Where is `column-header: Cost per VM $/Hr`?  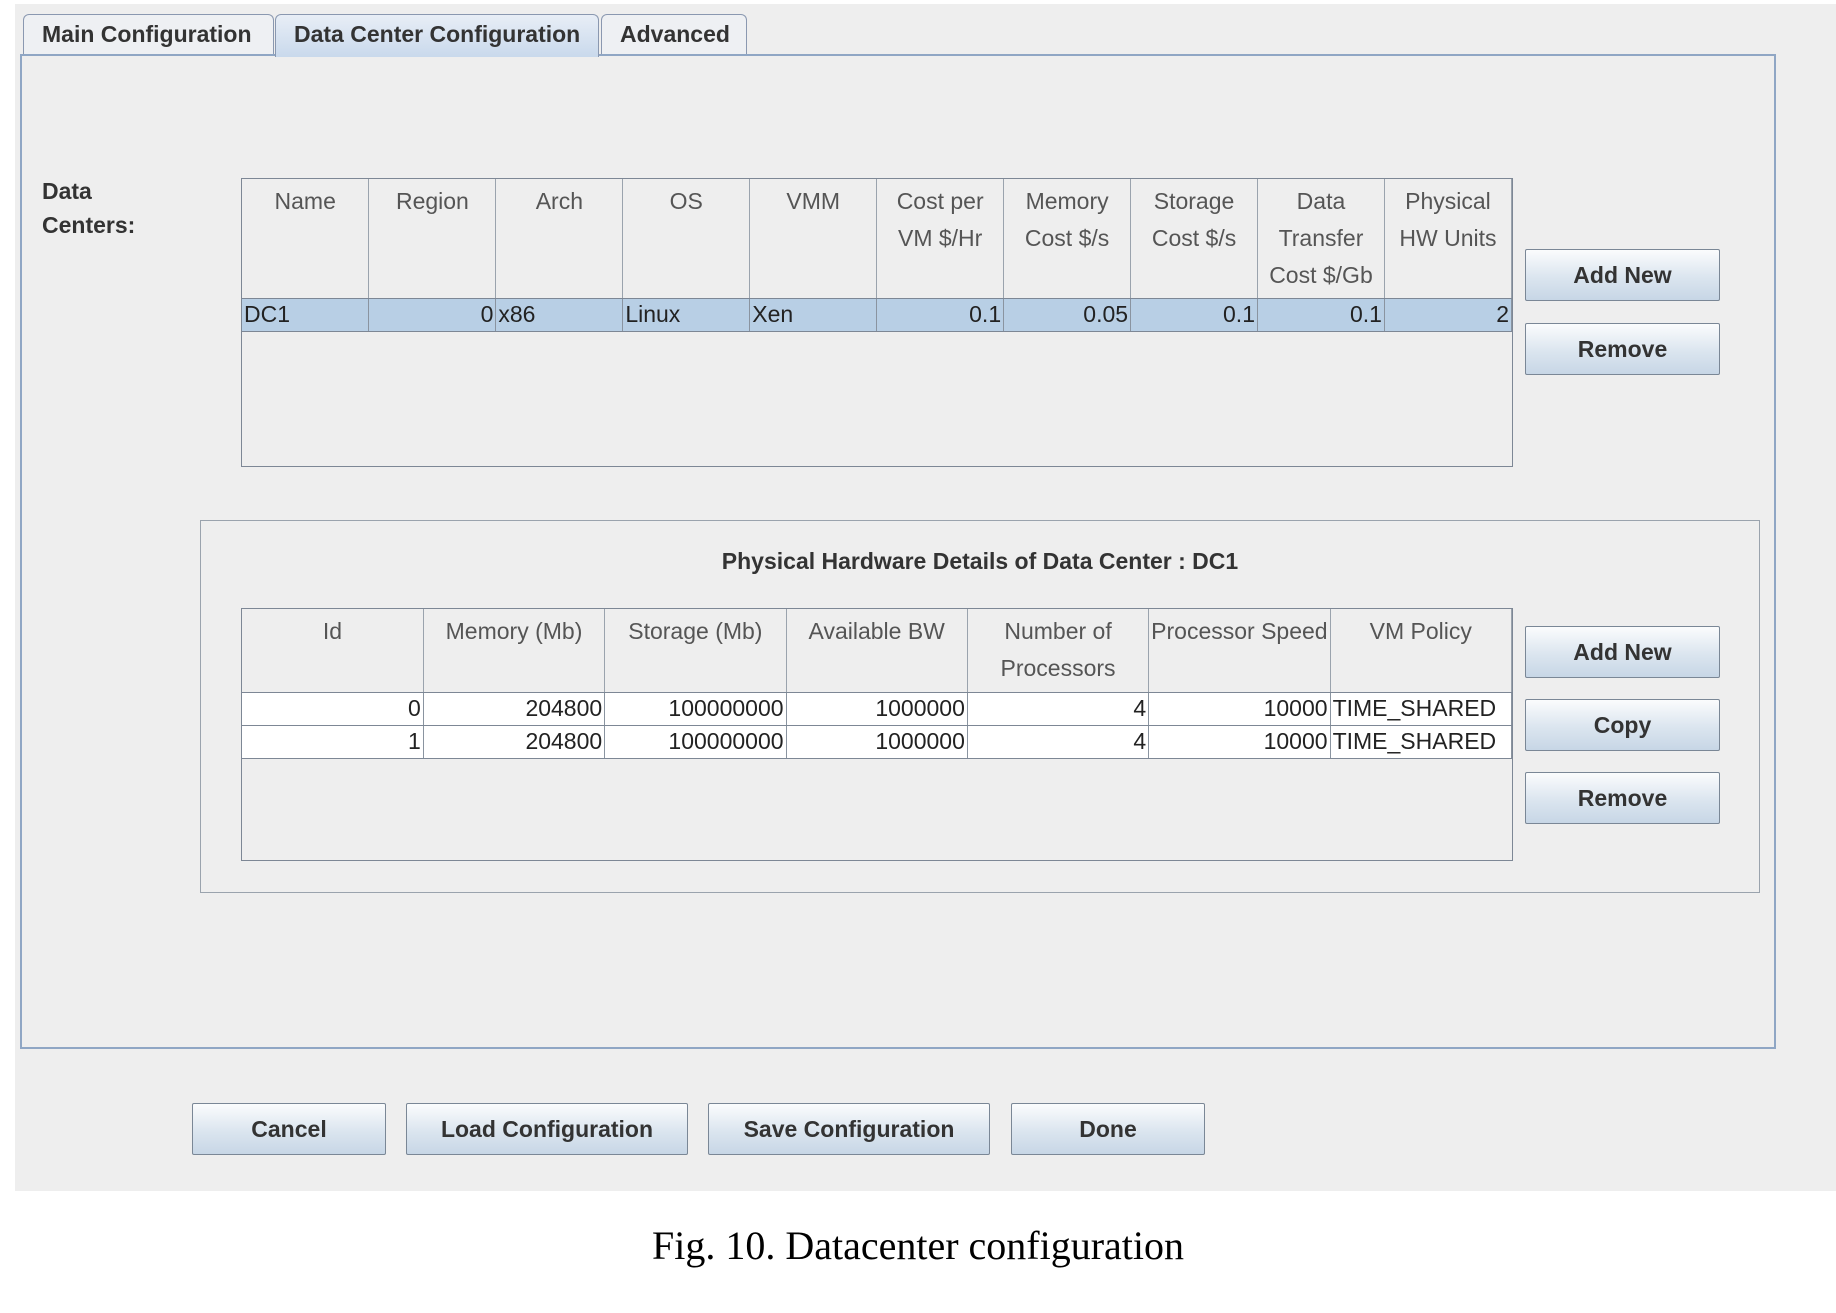 column-header: Cost per VM $/Hr is located at coordinates (940, 239).